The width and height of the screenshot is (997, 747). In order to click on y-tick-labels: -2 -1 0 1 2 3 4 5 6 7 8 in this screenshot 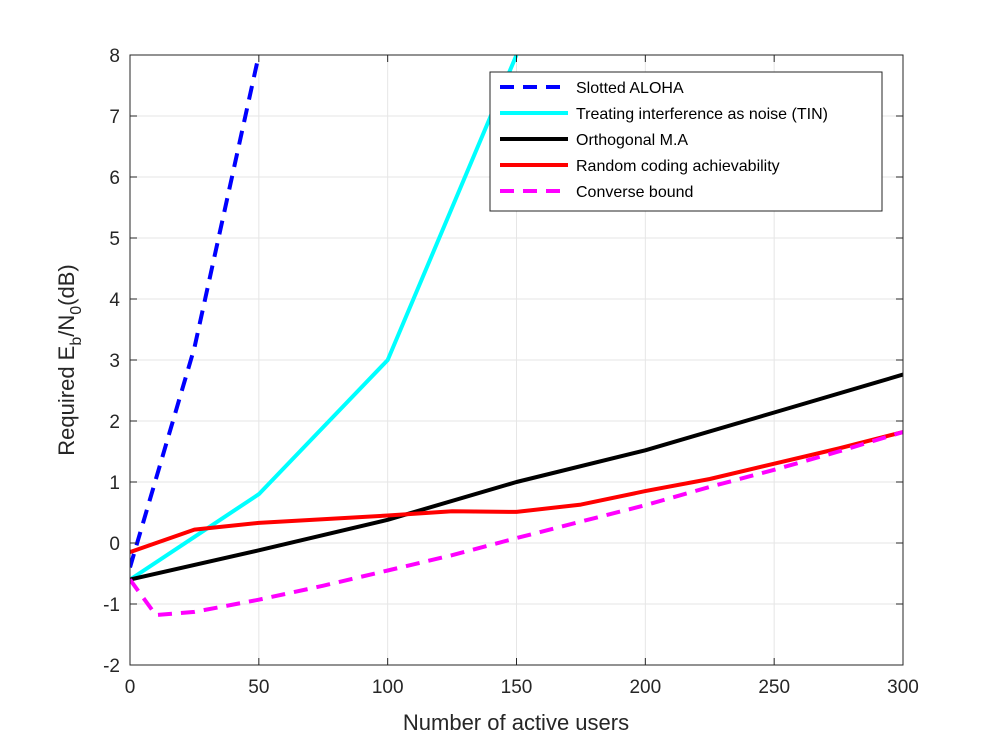, I will do `click(111, 361)`.